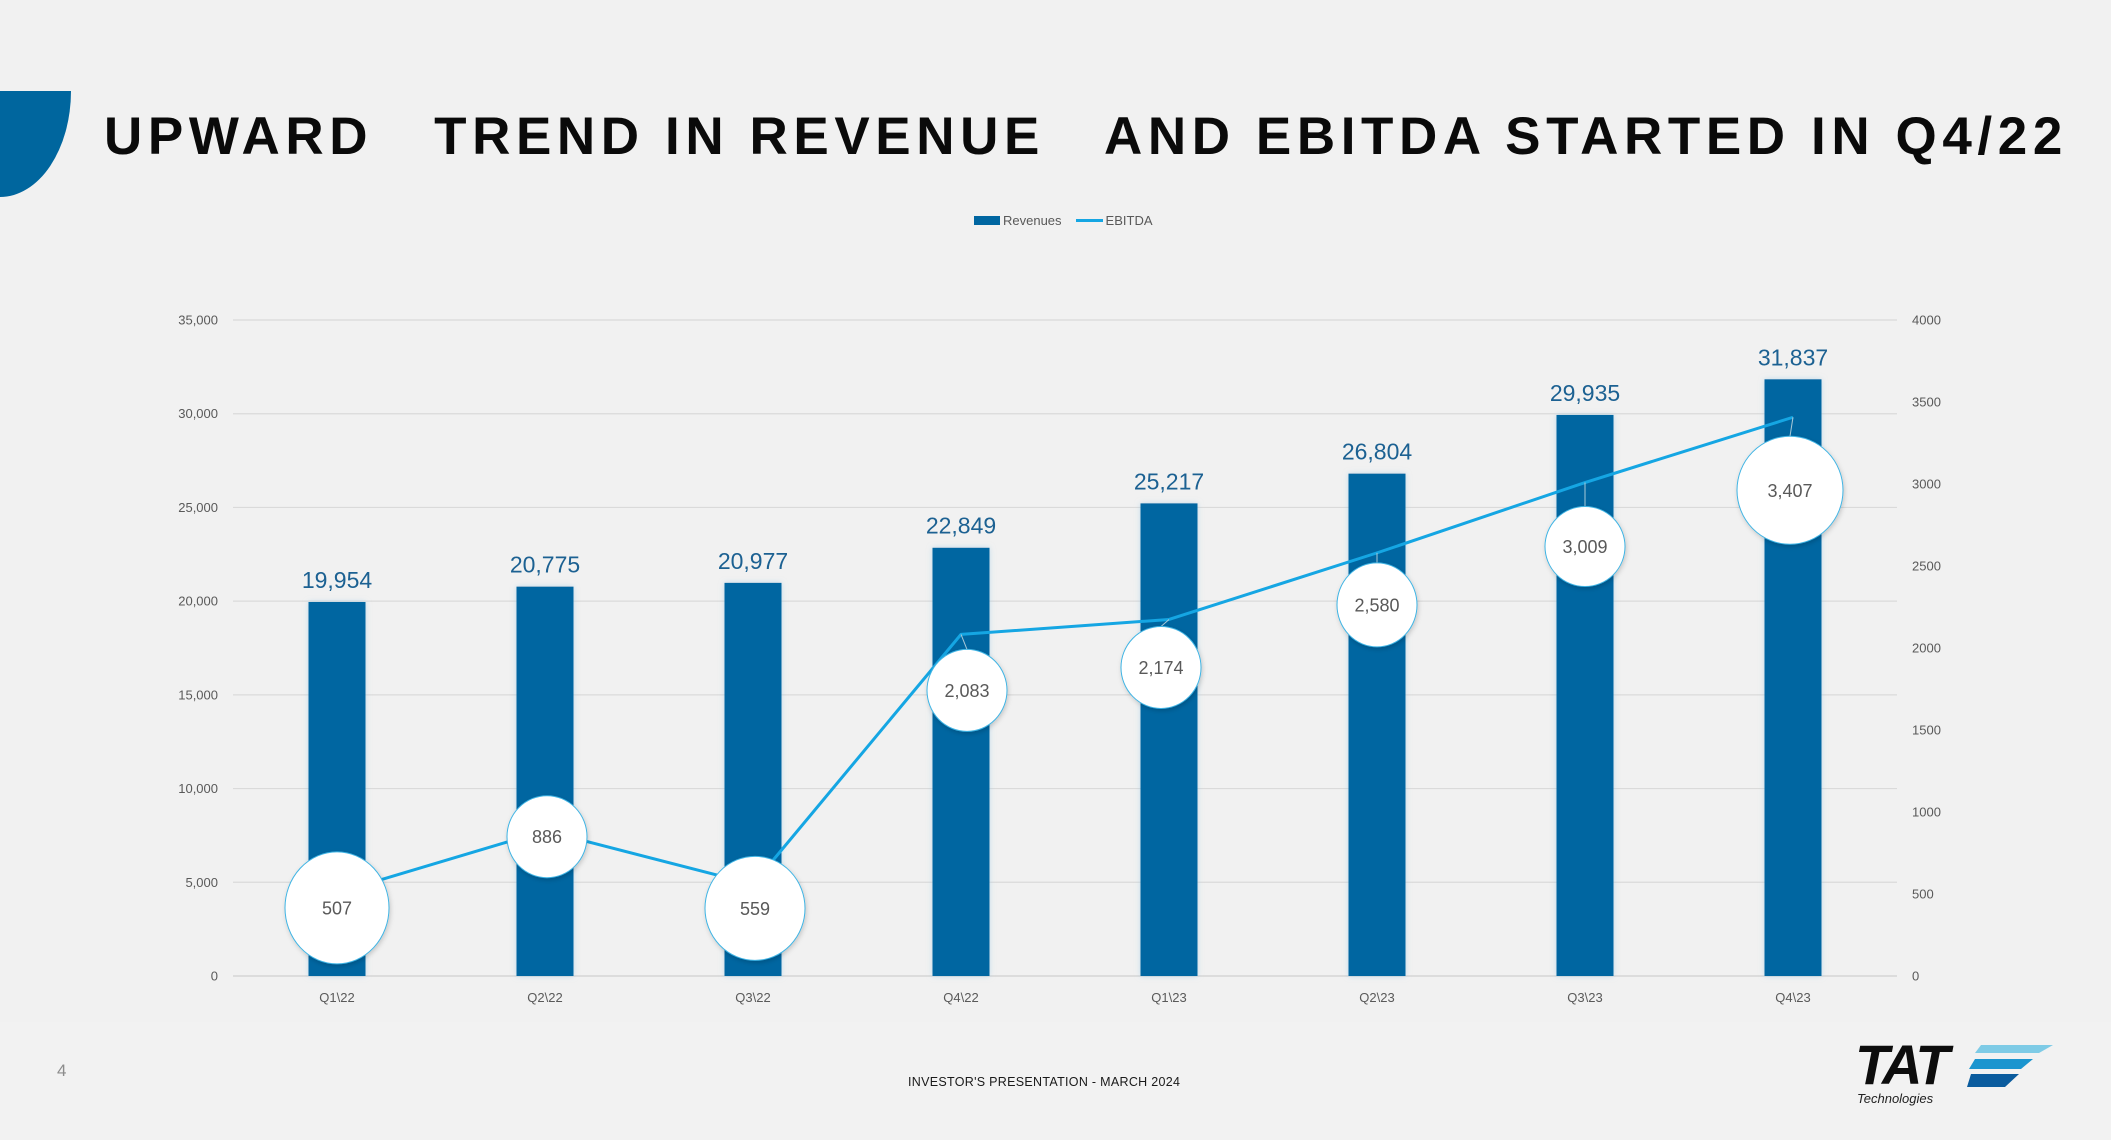 This screenshot has height=1140, width=2111. What do you see at coordinates (1168, 997) in the screenshot?
I see `category-label: Q1\23` at bounding box center [1168, 997].